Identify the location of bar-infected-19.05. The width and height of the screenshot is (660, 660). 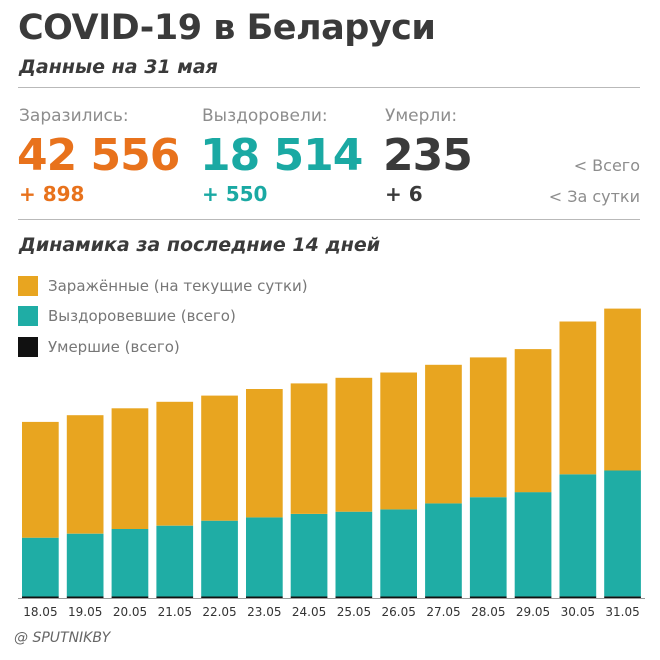
(85, 474).